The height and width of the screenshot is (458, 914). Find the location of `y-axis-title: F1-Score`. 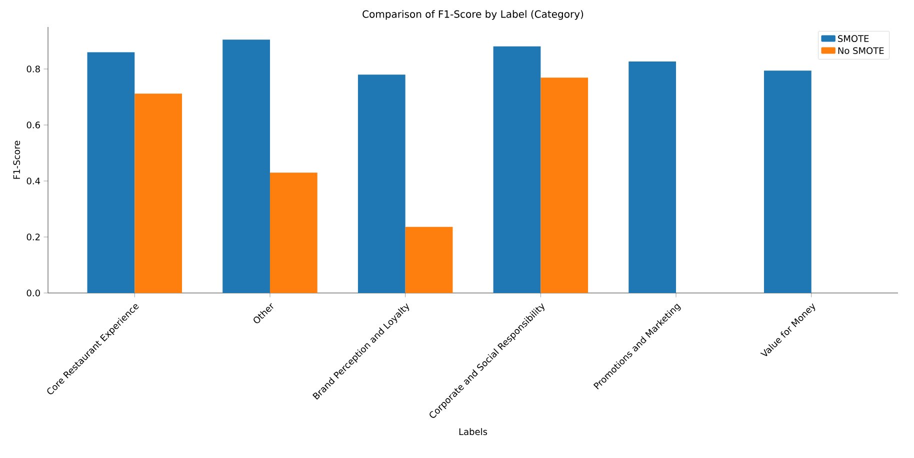

y-axis-title: F1-Score is located at coordinates (16, 159).